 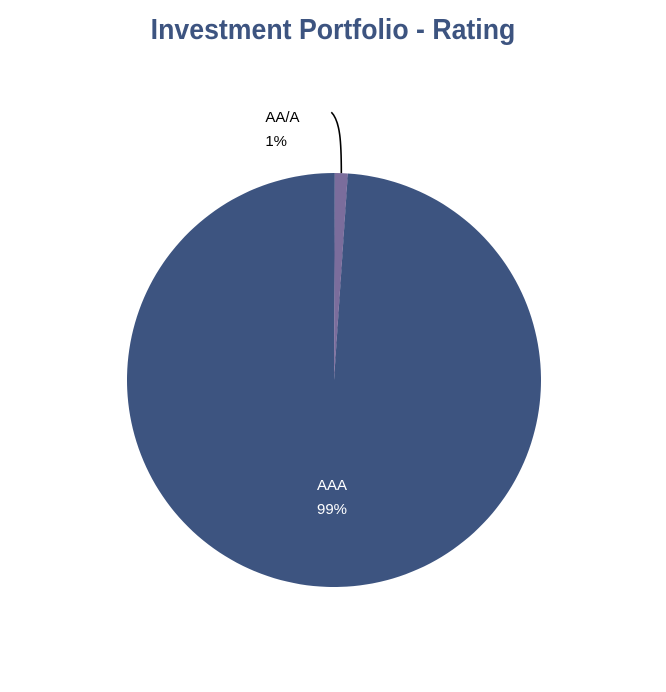 I want to click on leader-line, so click(x=336, y=142).